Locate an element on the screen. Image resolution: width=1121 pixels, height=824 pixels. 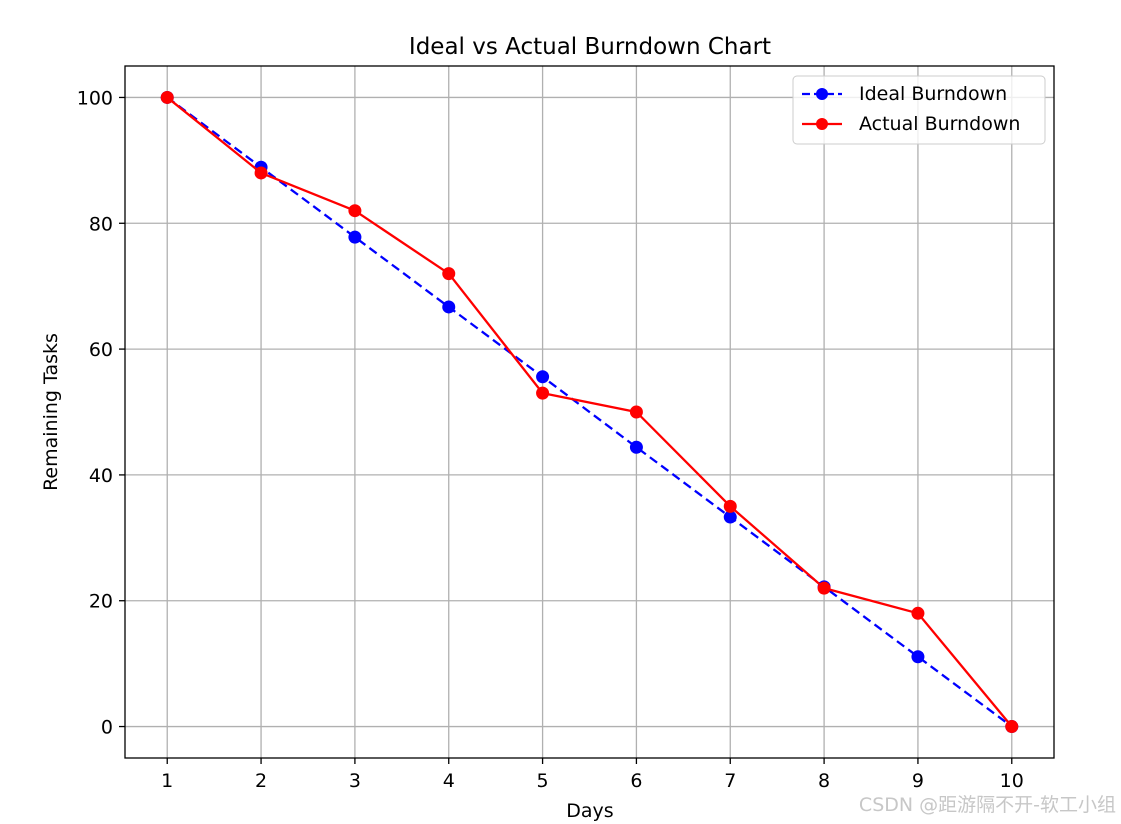
x-tick-label: 6 is located at coordinates (636, 781).